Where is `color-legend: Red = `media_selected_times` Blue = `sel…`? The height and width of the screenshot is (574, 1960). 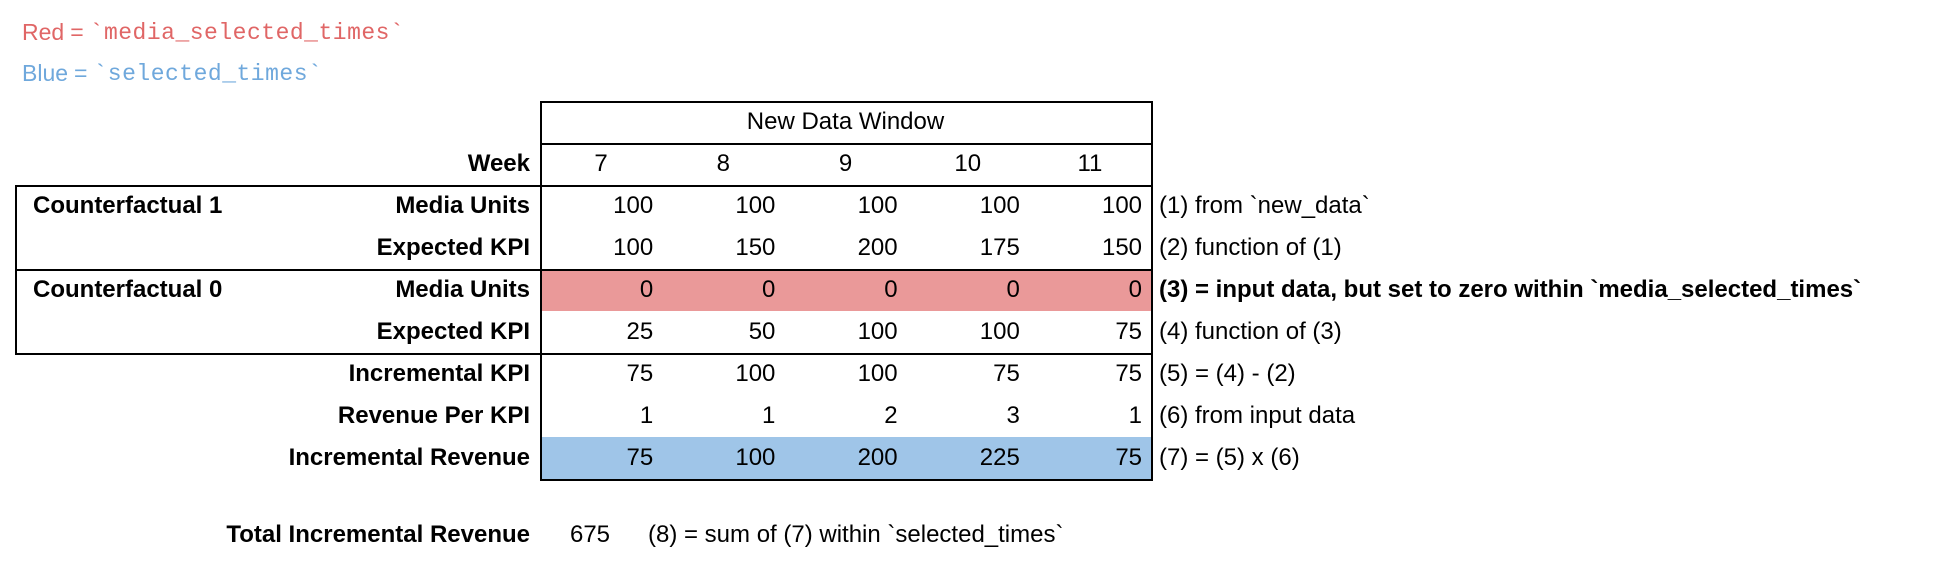 color-legend: Red = `media_selected_times` Blue = `sel… is located at coordinates (213, 53).